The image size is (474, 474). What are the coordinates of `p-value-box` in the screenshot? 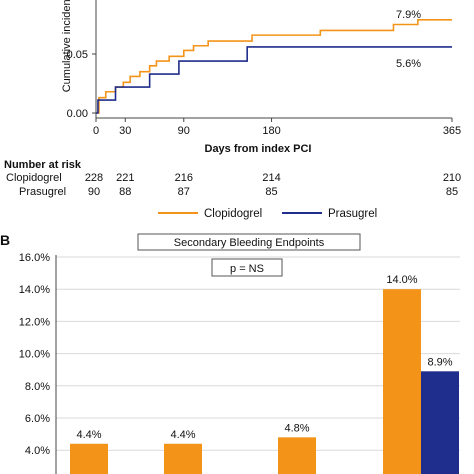 It's located at (247, 267).